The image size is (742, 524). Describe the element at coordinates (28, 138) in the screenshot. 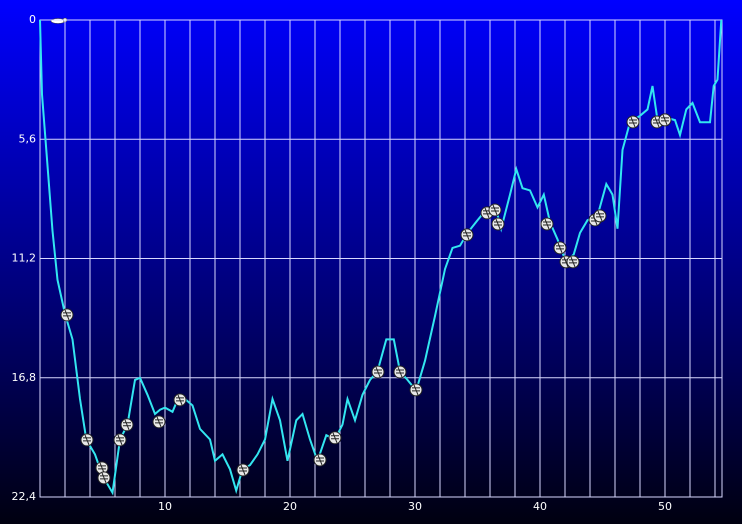

I see `y-tick-label: 5,6` at that location.